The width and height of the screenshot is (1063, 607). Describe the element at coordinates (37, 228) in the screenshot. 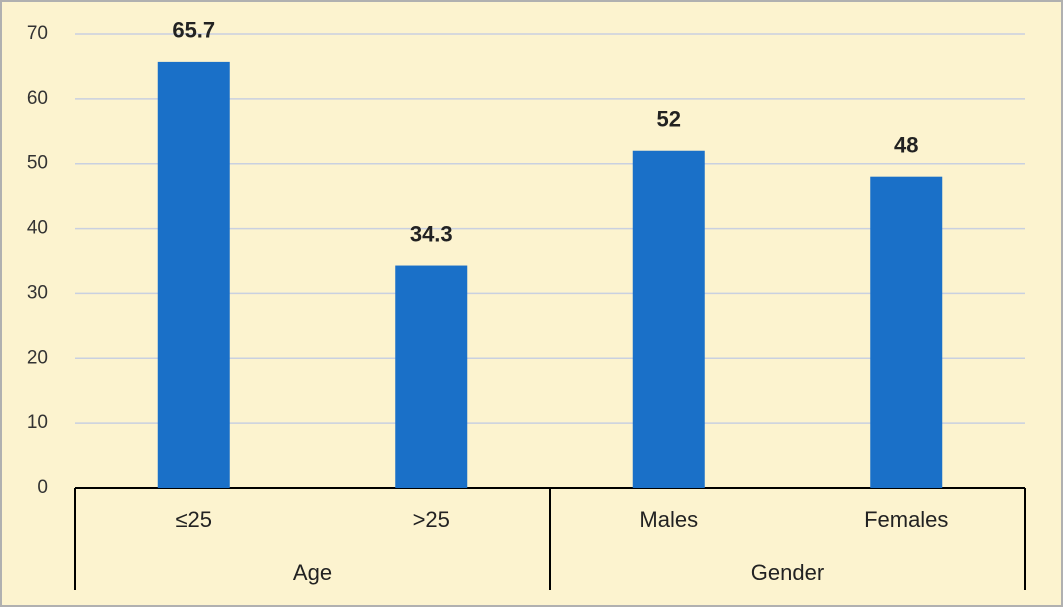

I see `y-tick-label: 40` at that location.